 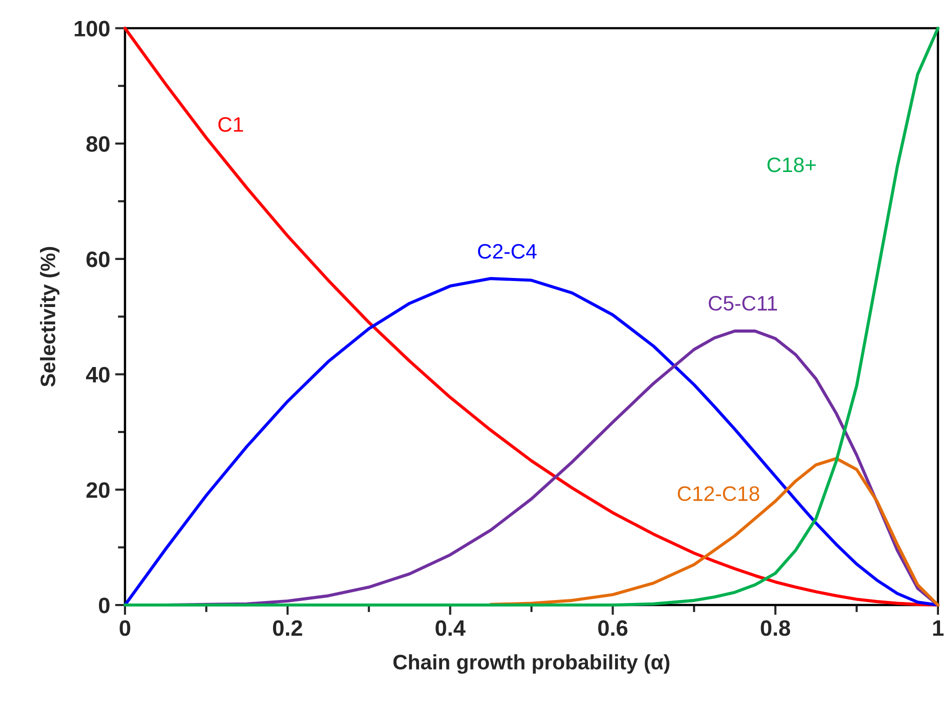 What do you see at coordinates (98, 490) in the screenshot?
I see `y-tick-label: 20` at bounding box center [98, 490].